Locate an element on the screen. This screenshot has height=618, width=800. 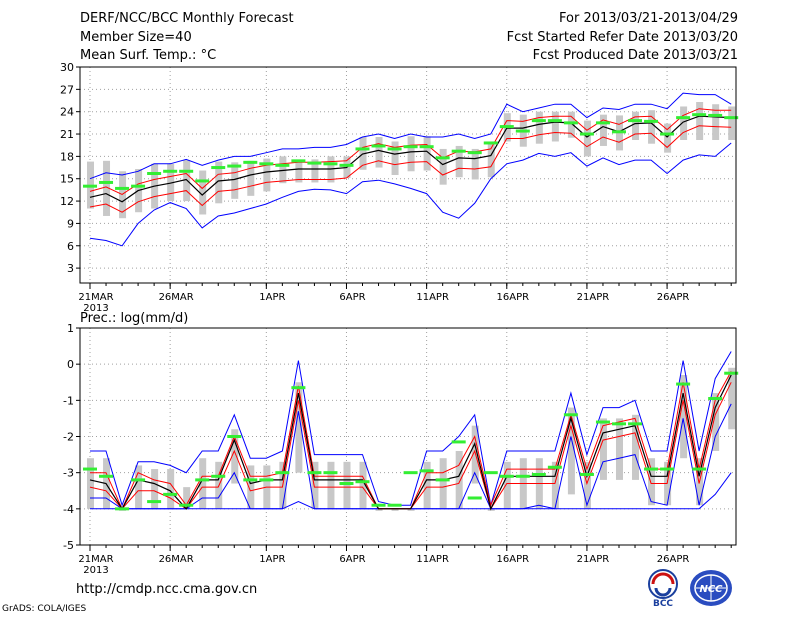
precip-panel-title: Prec.: log(mm/d) is located at coordinates (134, 318).